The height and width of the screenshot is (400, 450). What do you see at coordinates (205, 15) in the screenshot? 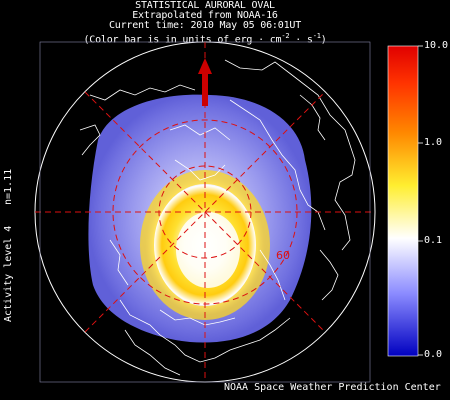
I see `subtitle-source: Extrapolated from NOAA-16` at bounding box center [205, 15].